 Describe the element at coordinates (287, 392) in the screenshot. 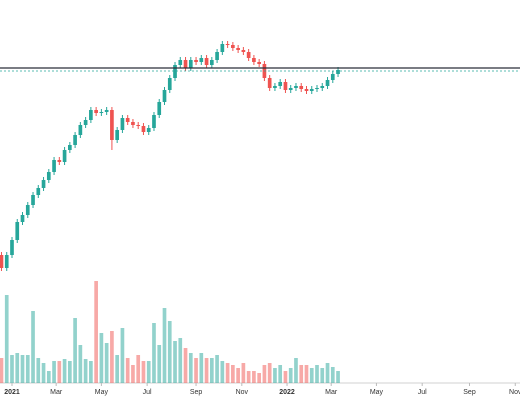

I see `x-tick-label: 2022` at that location.